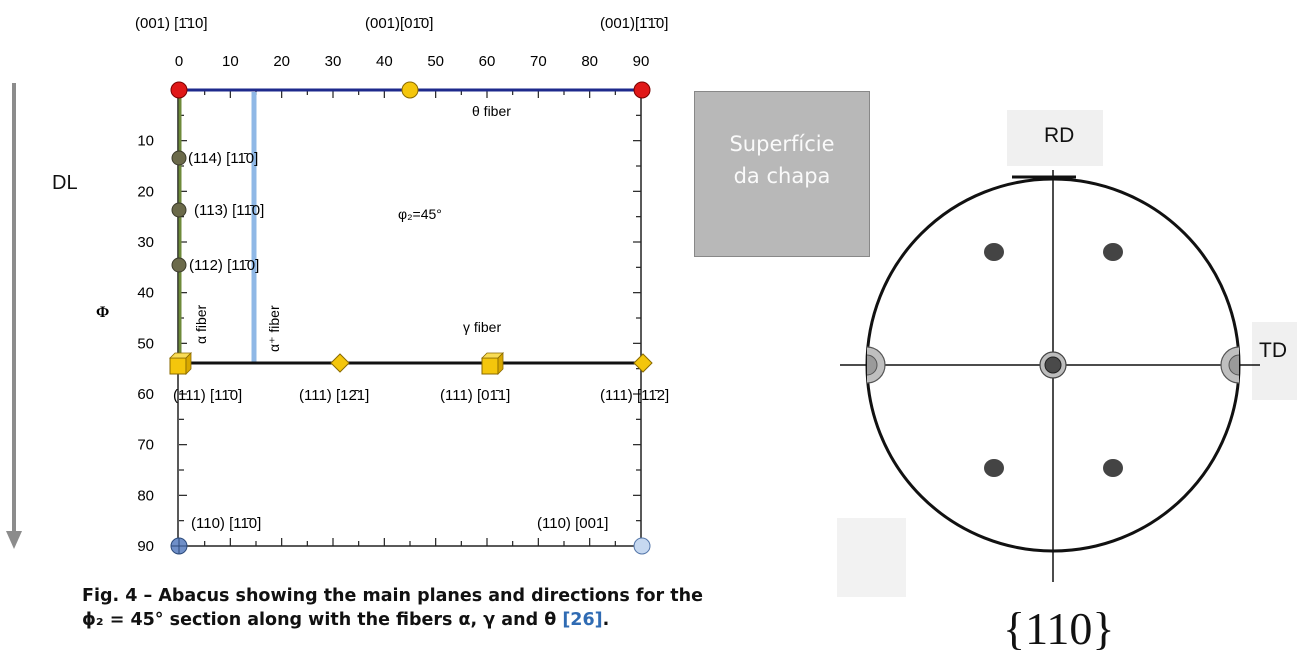 This screenshot has height=659, width=1297. Describe the element at coordinates (412, 61) in the screenshot. I see `phi1-tick-labels: 0 10 20 30 40 50 60 70 80 90` at that location.